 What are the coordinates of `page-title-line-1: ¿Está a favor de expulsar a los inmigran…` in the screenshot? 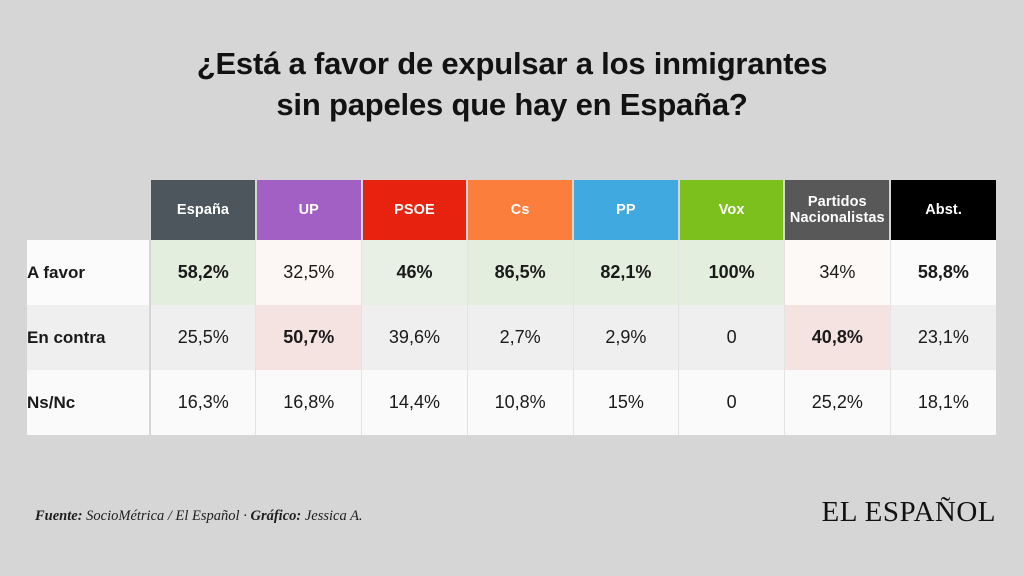 It's located at (512, 63).